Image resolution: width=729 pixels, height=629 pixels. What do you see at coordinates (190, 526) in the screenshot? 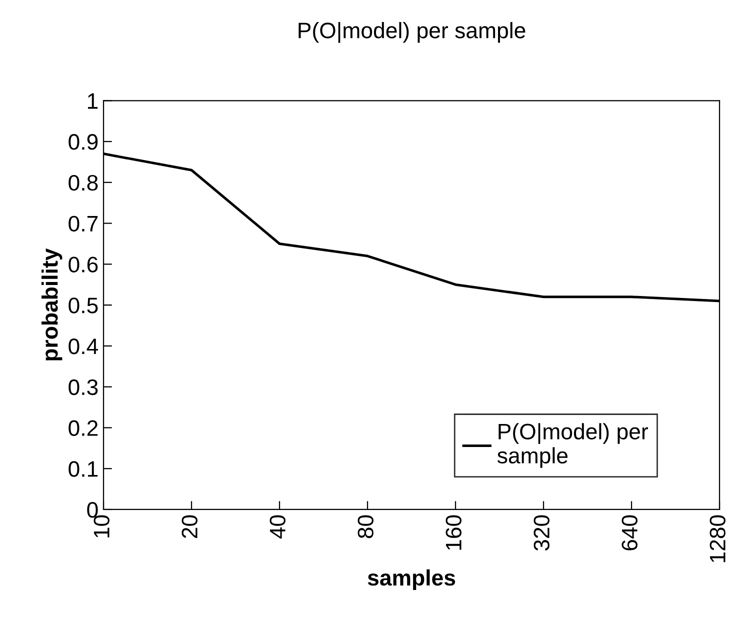
I see `x-tick-label: 20` at bounding box center [190, 526].